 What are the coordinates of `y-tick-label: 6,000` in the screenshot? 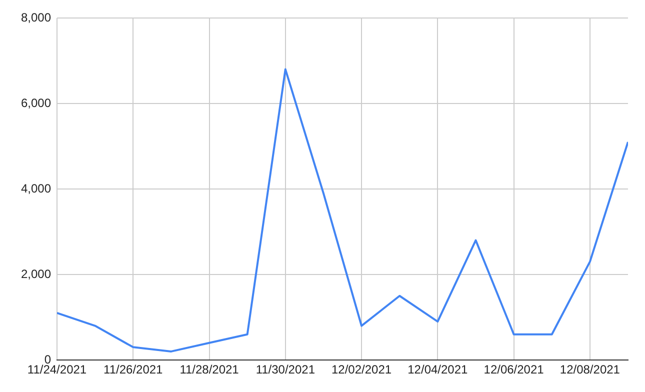 It's located at (36, 103).